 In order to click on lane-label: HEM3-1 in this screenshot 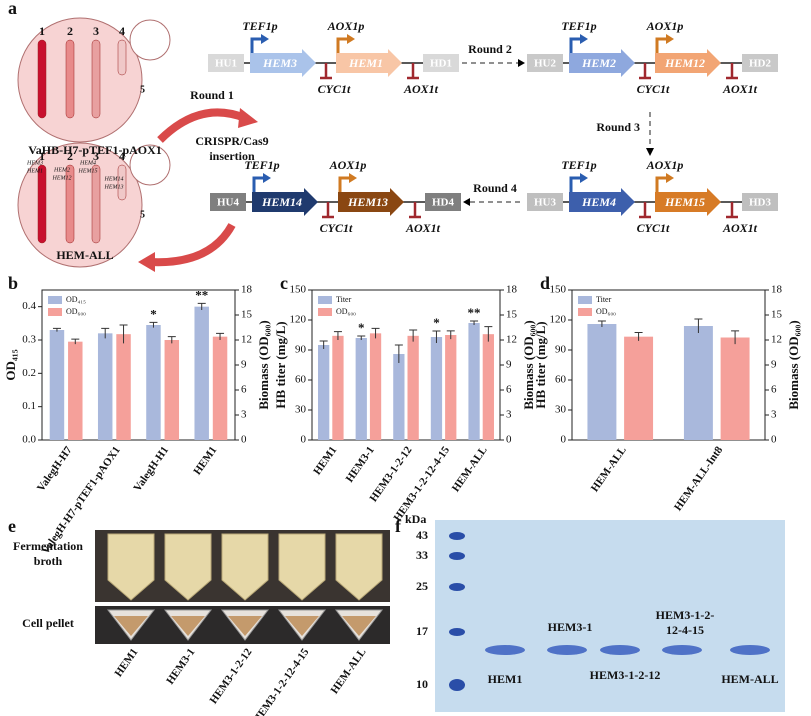, I will do `click(570, 627)`.